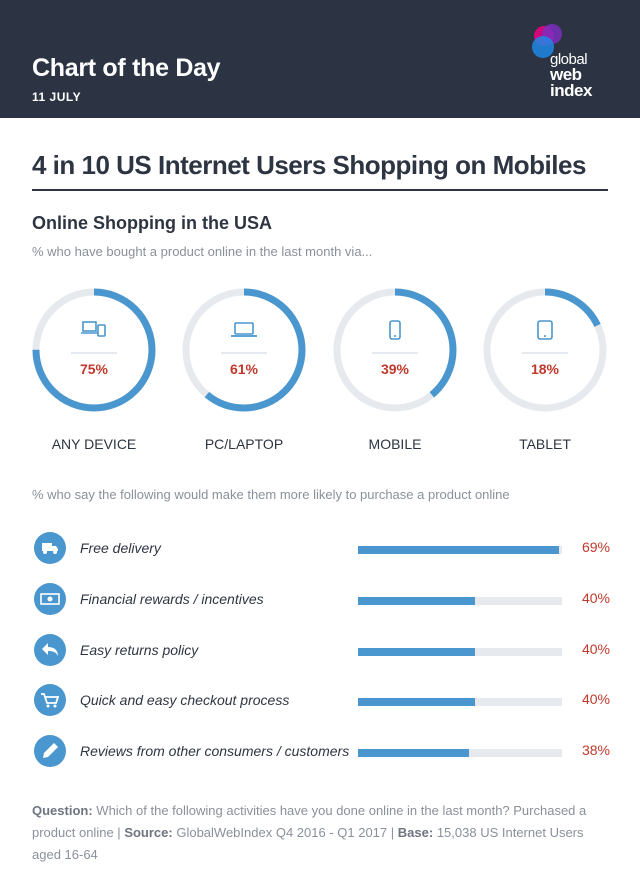 The image size is (640, 877). I want to click on donut-2: 61%, so click(244, 350).